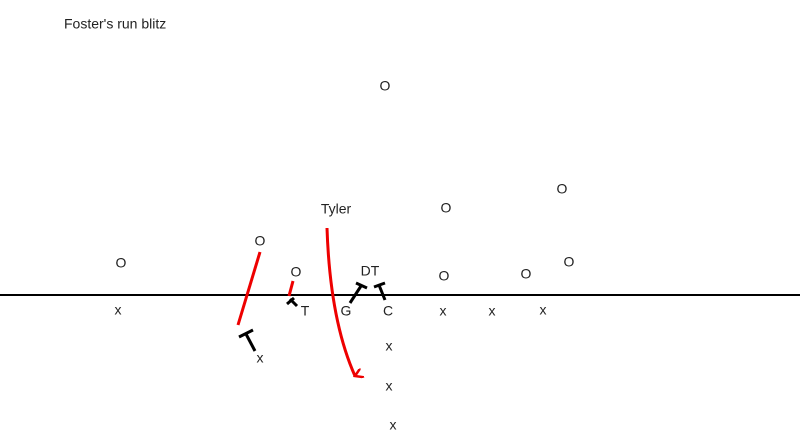 This screenshot has width=800, height=441. I want to click on offensive-player: T, so click(305, 311).